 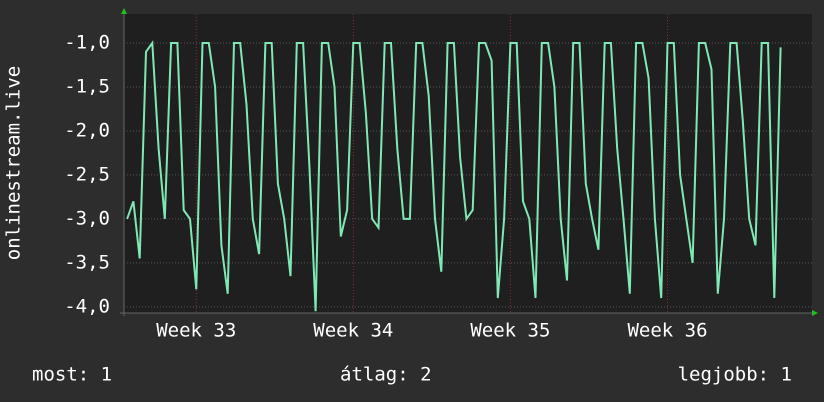 I want to click on x-tick-label: Week 36, so click(x=667, y=331).